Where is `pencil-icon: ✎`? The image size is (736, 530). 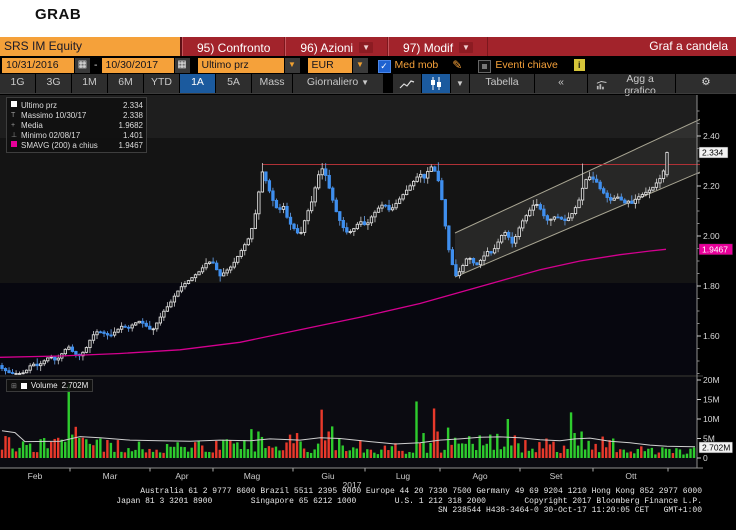 pencil-icon: ✎ is located at coordinates (457, 65).